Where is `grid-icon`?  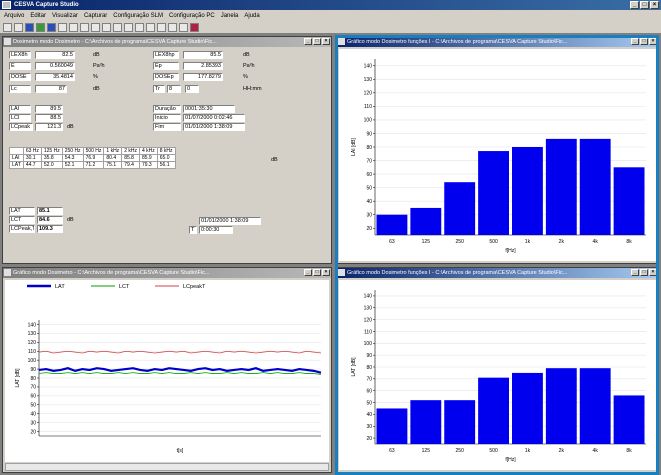
grid-icon is located at coordinates (150, 27).